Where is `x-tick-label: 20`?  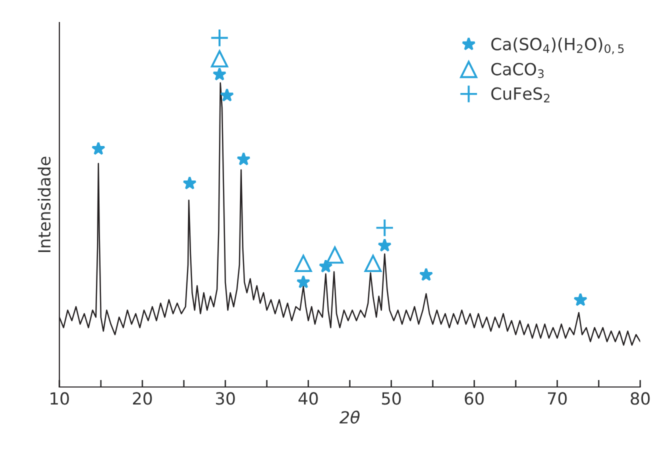
x-tick-label: 20 is located at coordinates (142, 398).